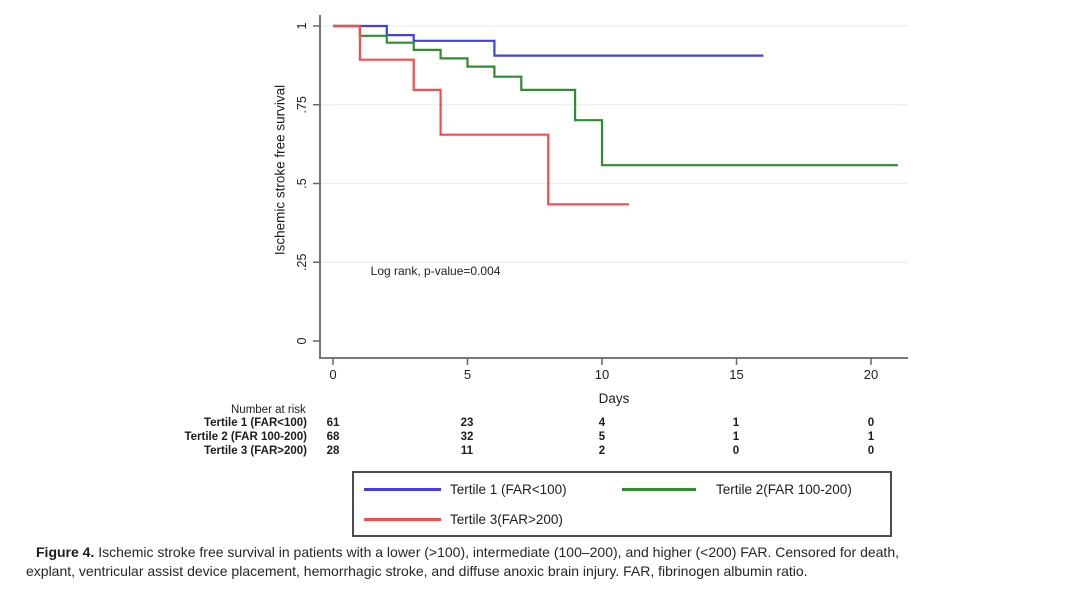 The image size is (1080, 609). What do you see at coordinates (280, 170) in the screenshot?
I see `y-axis-title: Ischemic stroke free survival` at bounding box center [280, 170].